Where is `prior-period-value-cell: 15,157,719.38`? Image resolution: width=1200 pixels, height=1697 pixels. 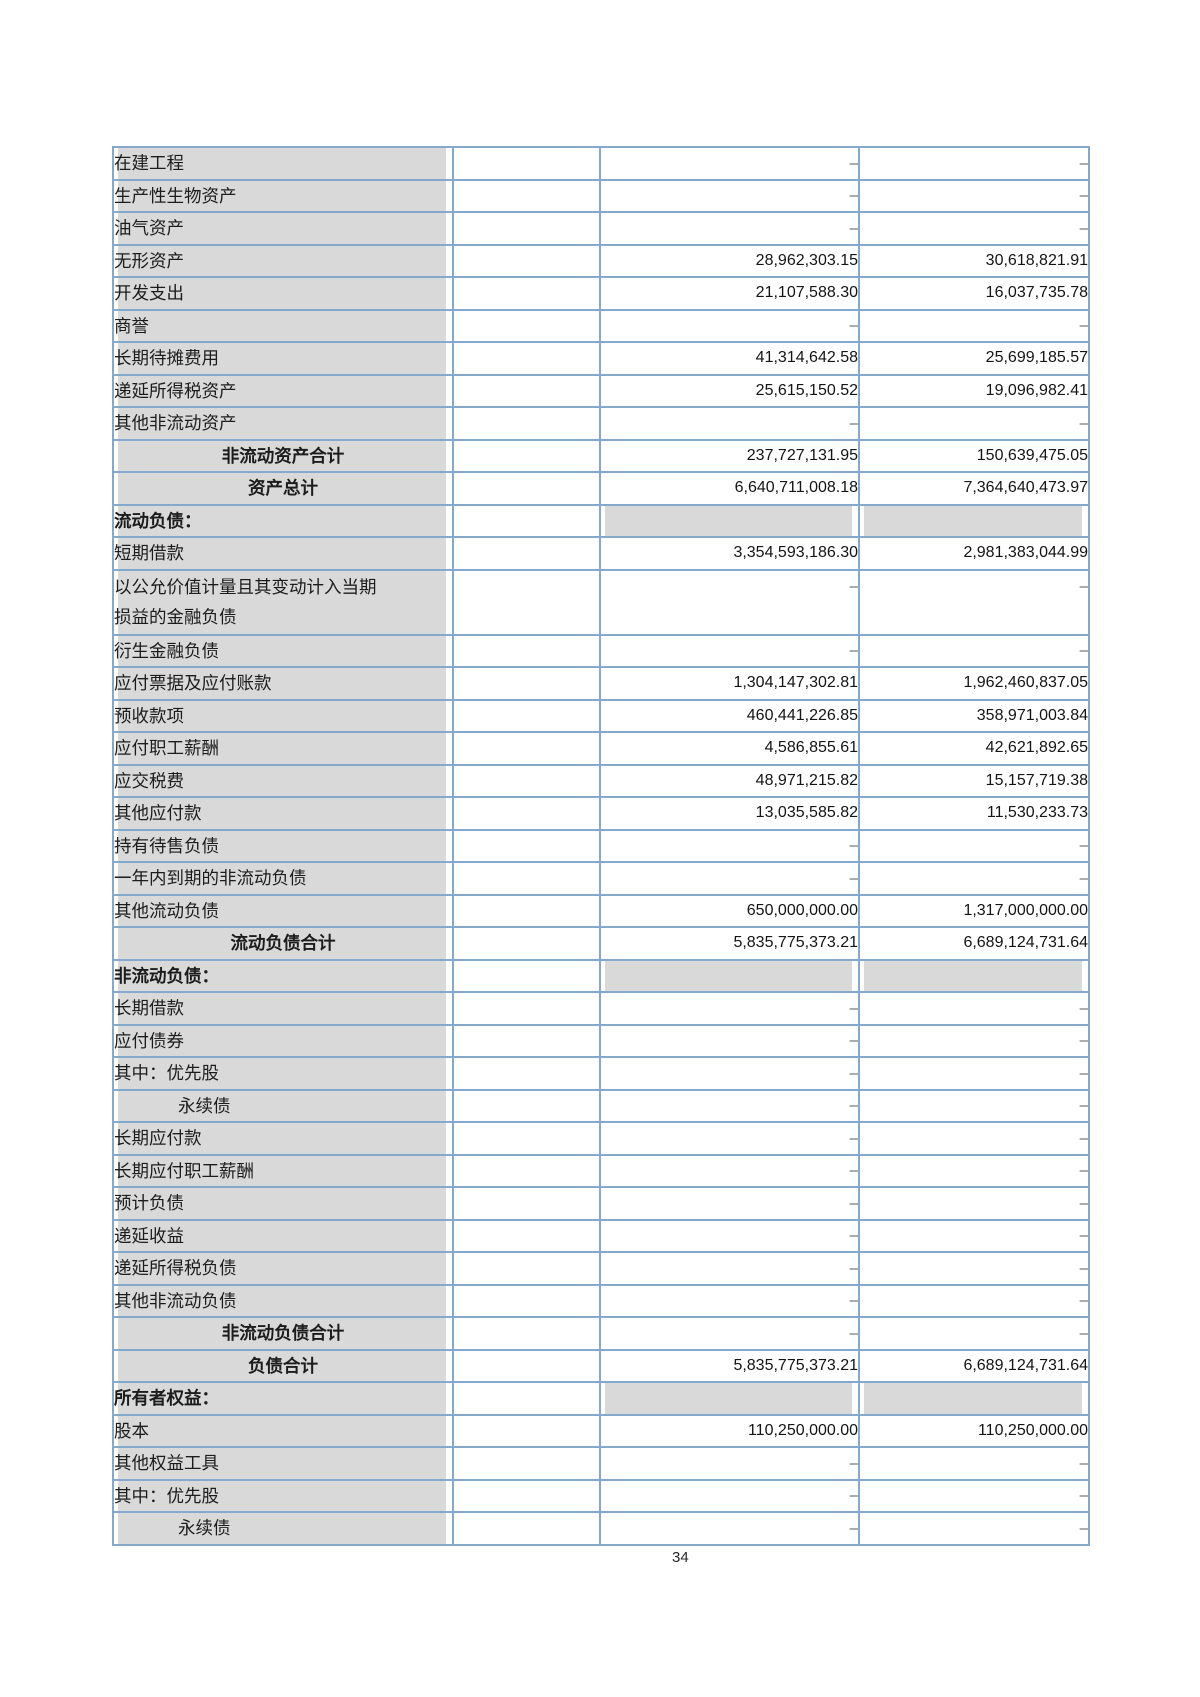 prior-period-value-cell: 15,157,719.38 is located at coordinates (974, 780).